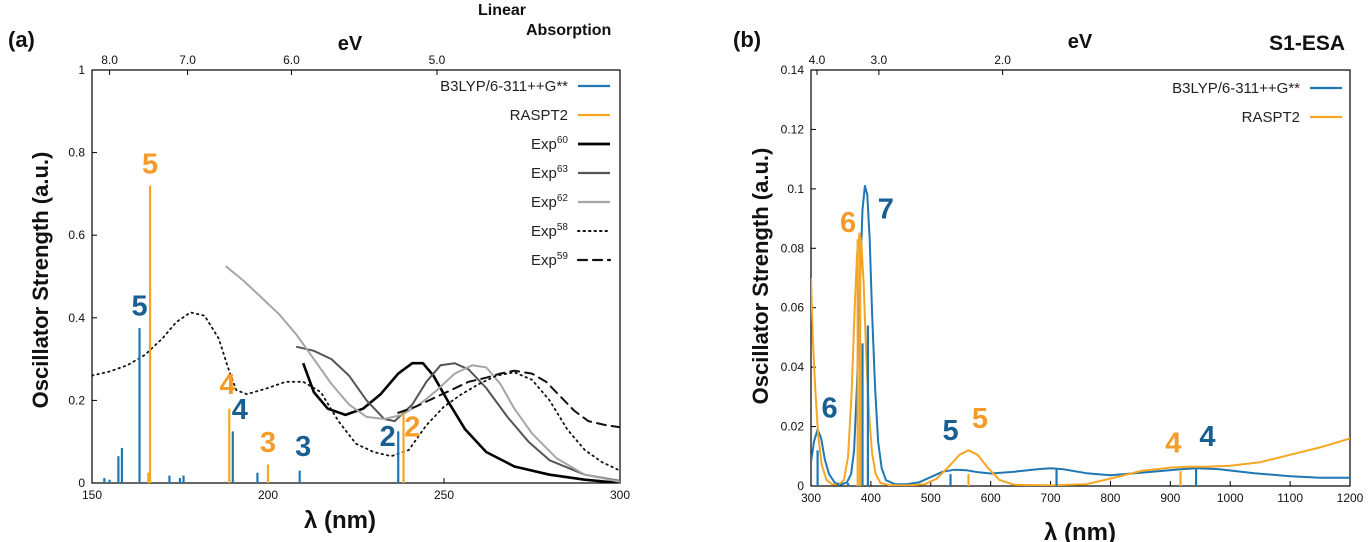  I want to click on legend-label: Exp62, so click(549, 202).